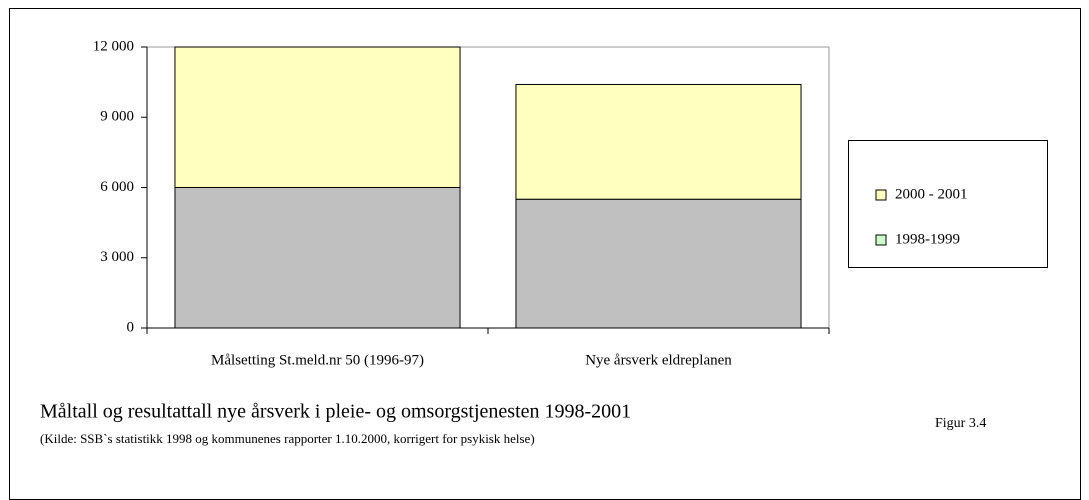 The height and width of the screenshot is (500, 1089). I want to click on legend-label: 2000 - 2001, so click(931, 194).